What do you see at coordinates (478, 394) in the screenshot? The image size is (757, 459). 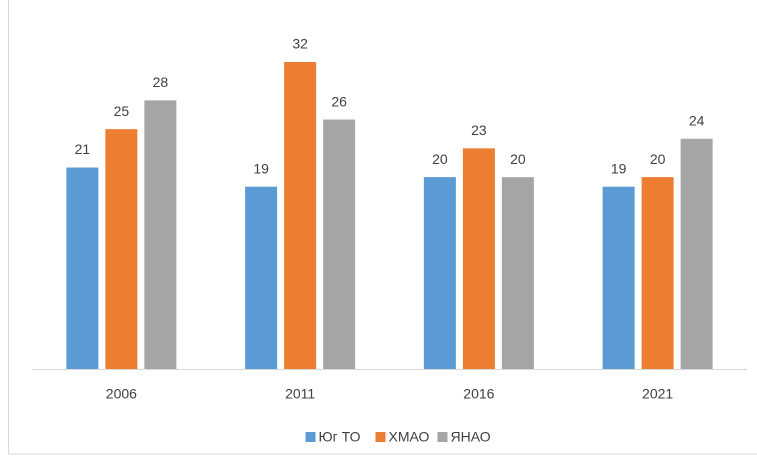 I see `x-tick-label: 2016` at bounding box center [478, 394].